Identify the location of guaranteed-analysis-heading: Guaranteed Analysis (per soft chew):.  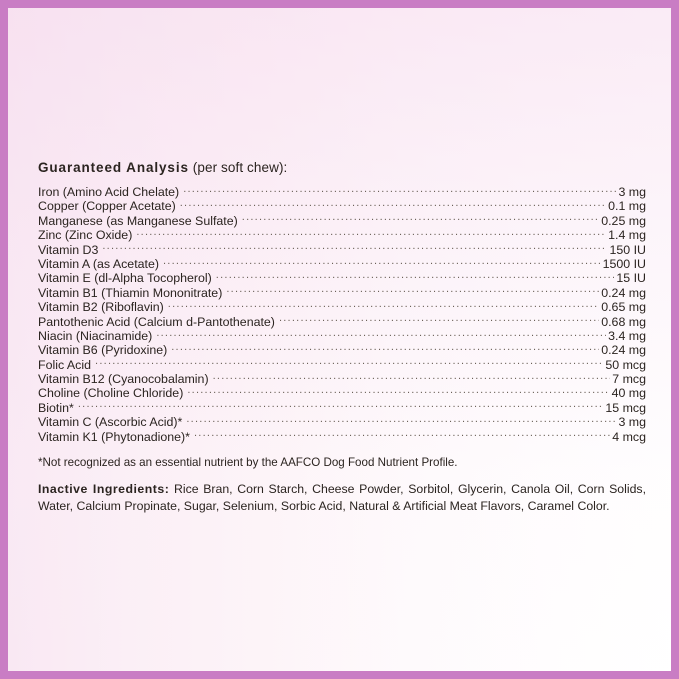
(342, 167).